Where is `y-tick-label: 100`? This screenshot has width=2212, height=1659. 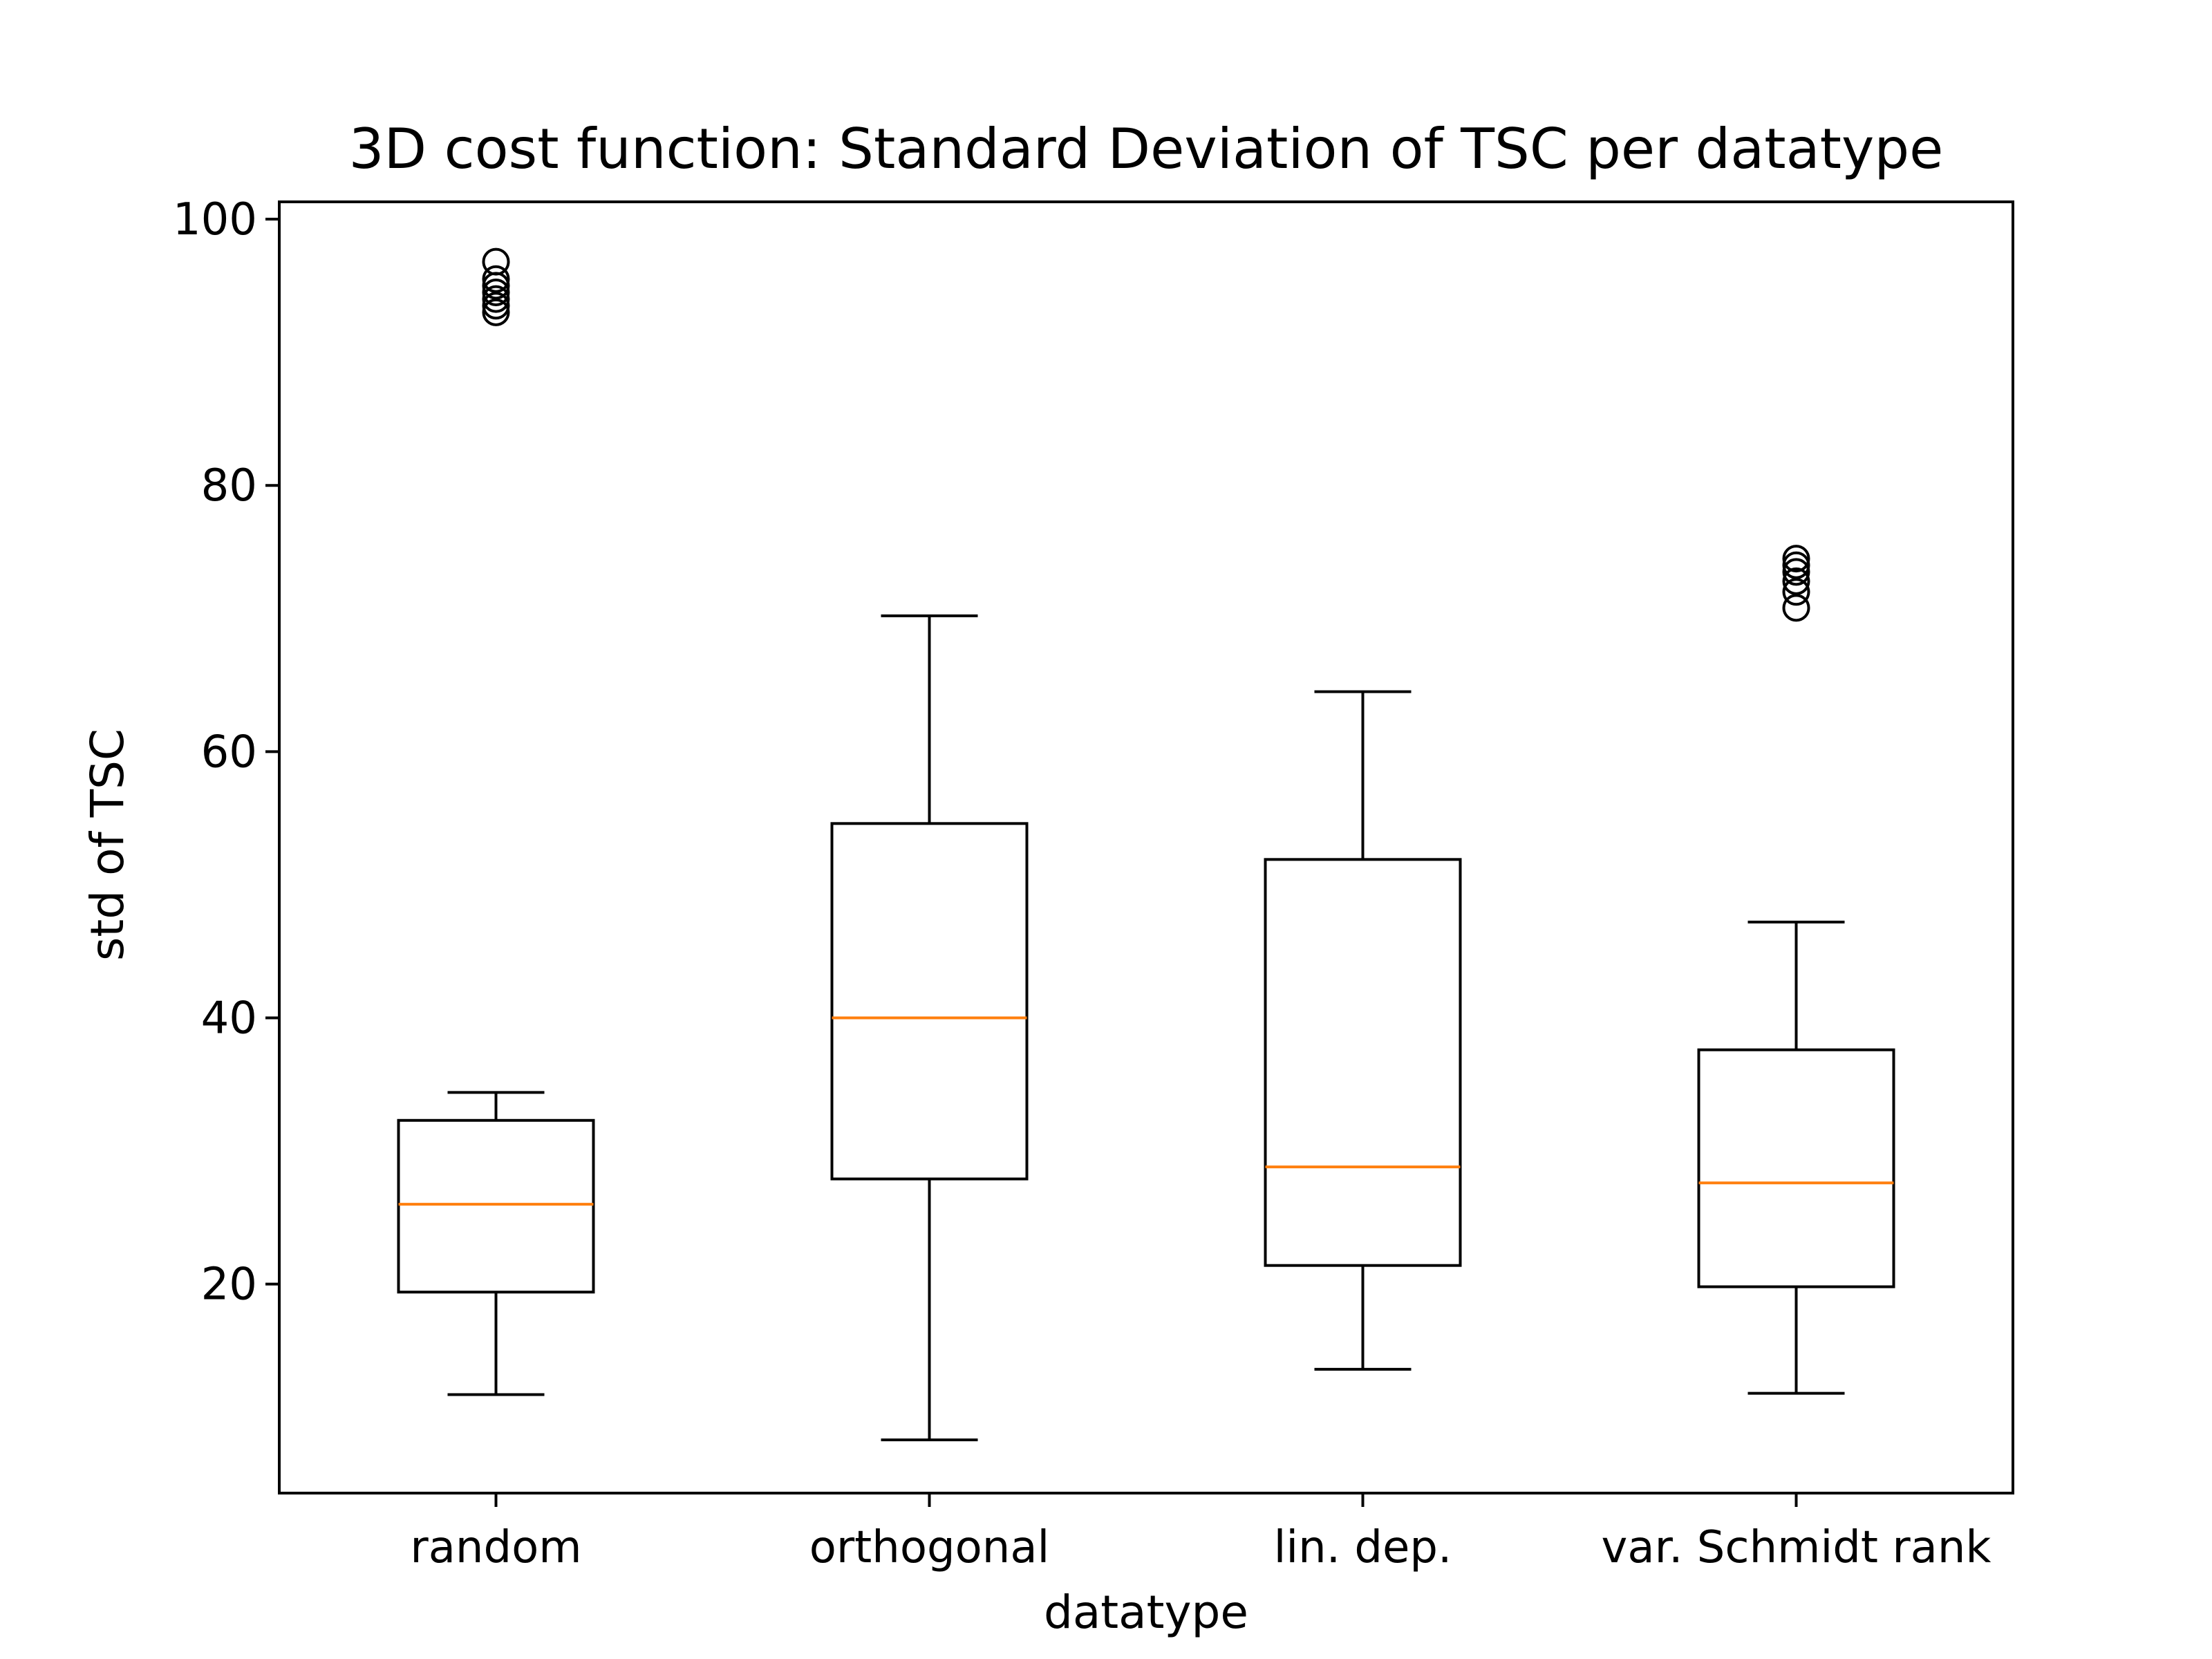 y-tick-label: 100 is located at coordinates (215, 219).